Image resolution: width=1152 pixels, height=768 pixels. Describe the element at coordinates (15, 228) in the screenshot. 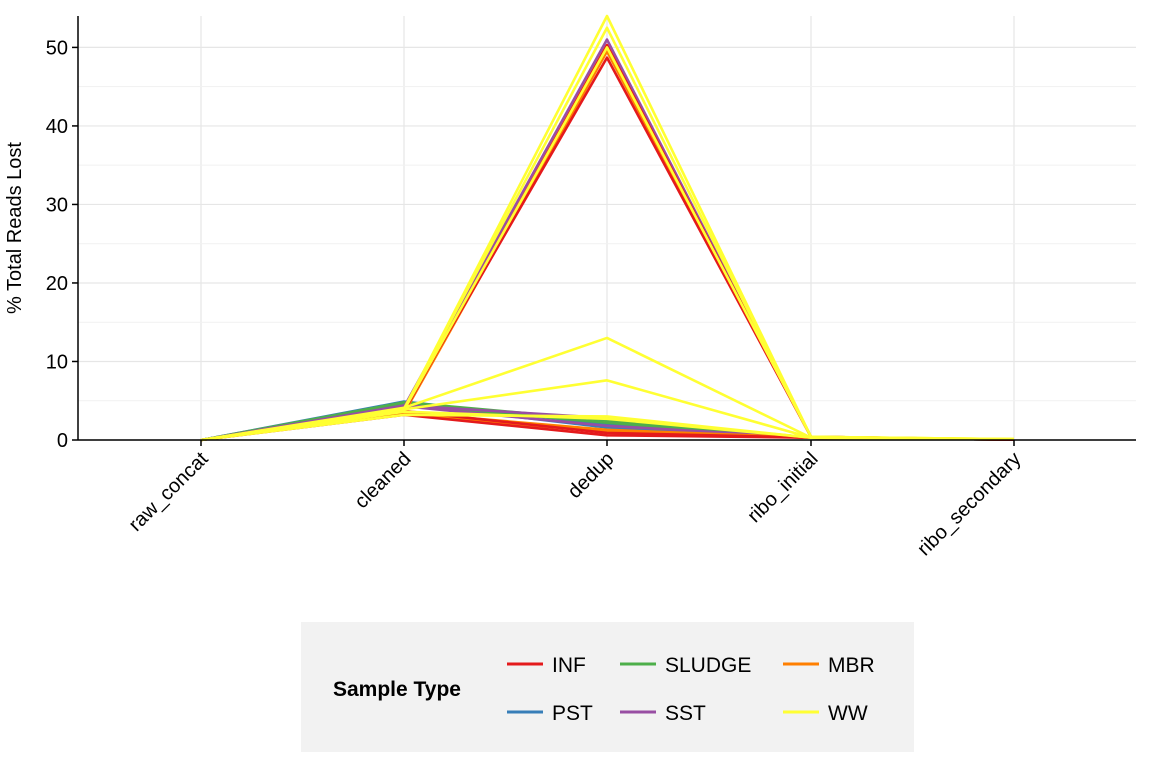

I see `y-axis-title: % Total Reads Lost` at that location.